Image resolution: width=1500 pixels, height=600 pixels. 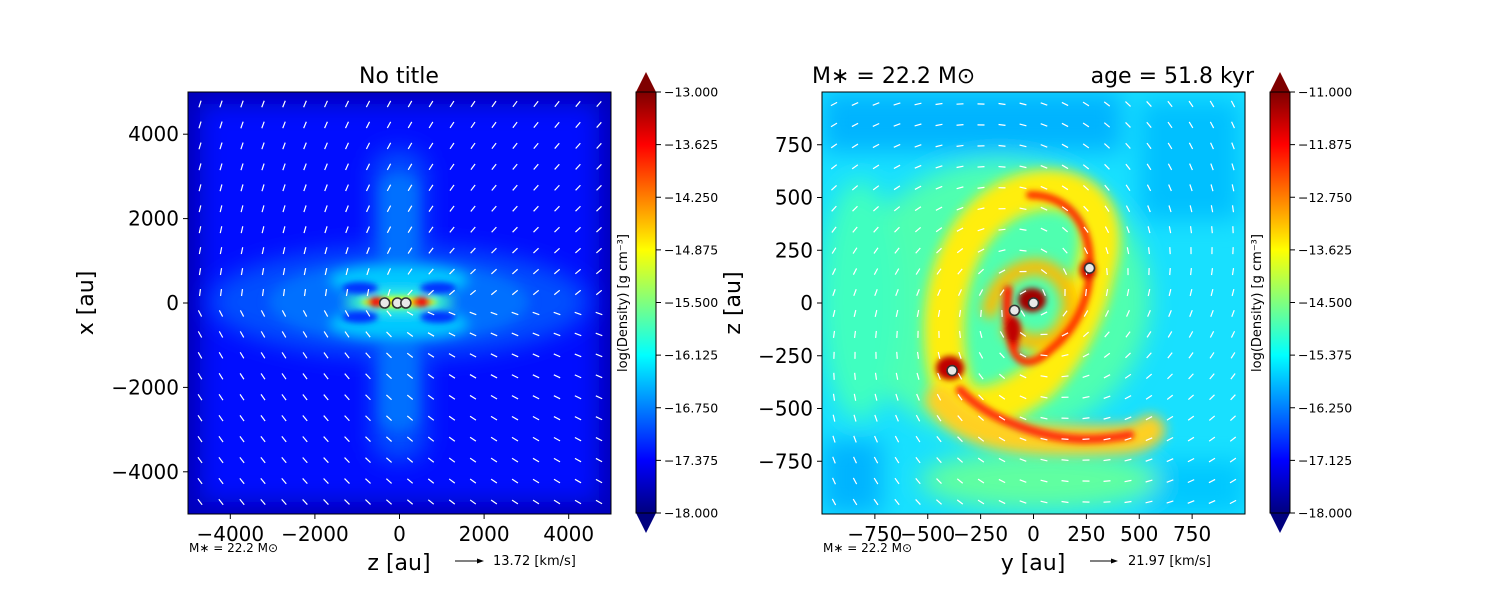 What do you see at coordinates (153, 134) in the screenshot?
I see `left-y-tick-label: 4000` at bounding box center [153, 134].